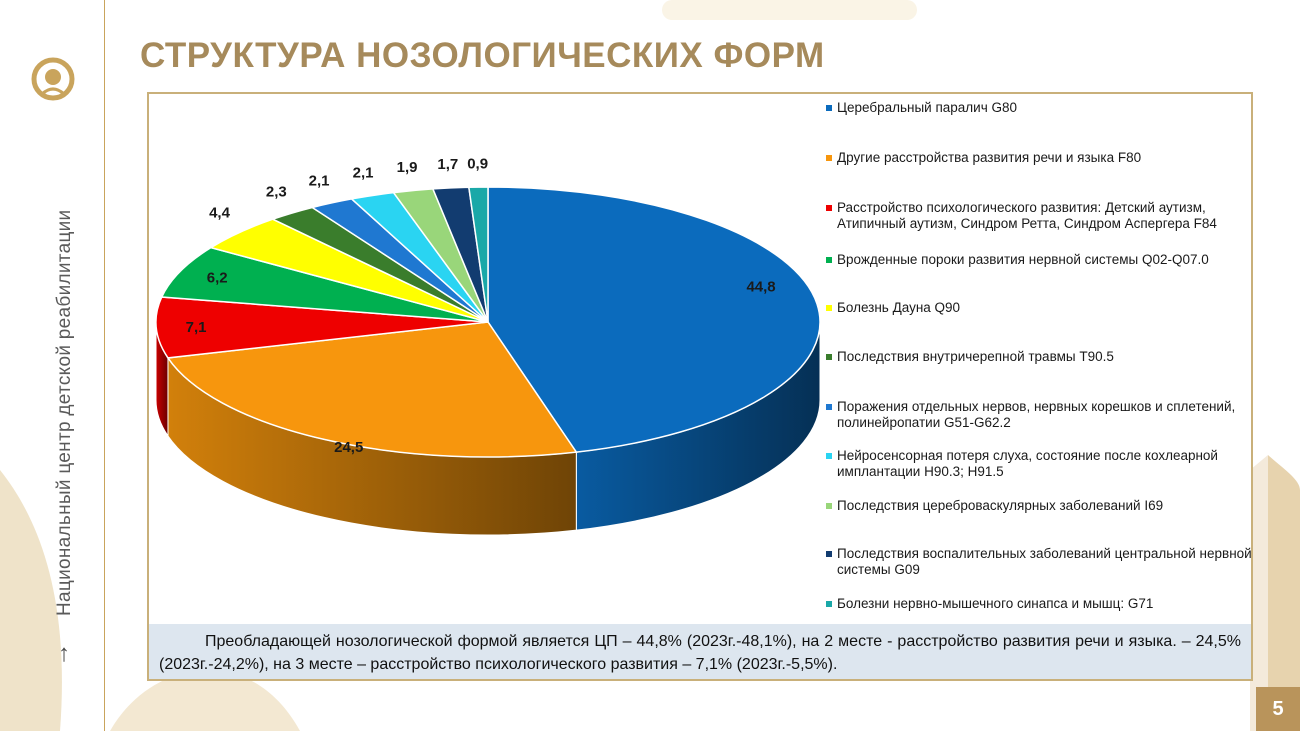 Image resolution: width=1300 pixels, height=731 pixels. I want to click on data-label-5: 2,3, so click(276, 191).